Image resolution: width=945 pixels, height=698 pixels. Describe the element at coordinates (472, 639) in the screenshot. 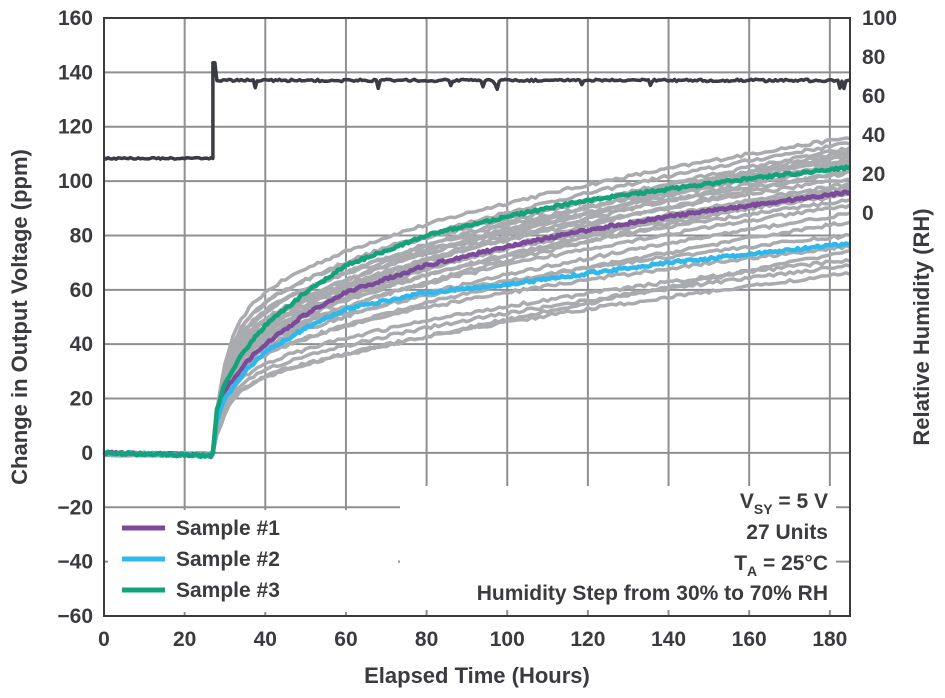

I see `x-tick-labels: 0 20 40 60 80 100 120 140 160 180` at that location.